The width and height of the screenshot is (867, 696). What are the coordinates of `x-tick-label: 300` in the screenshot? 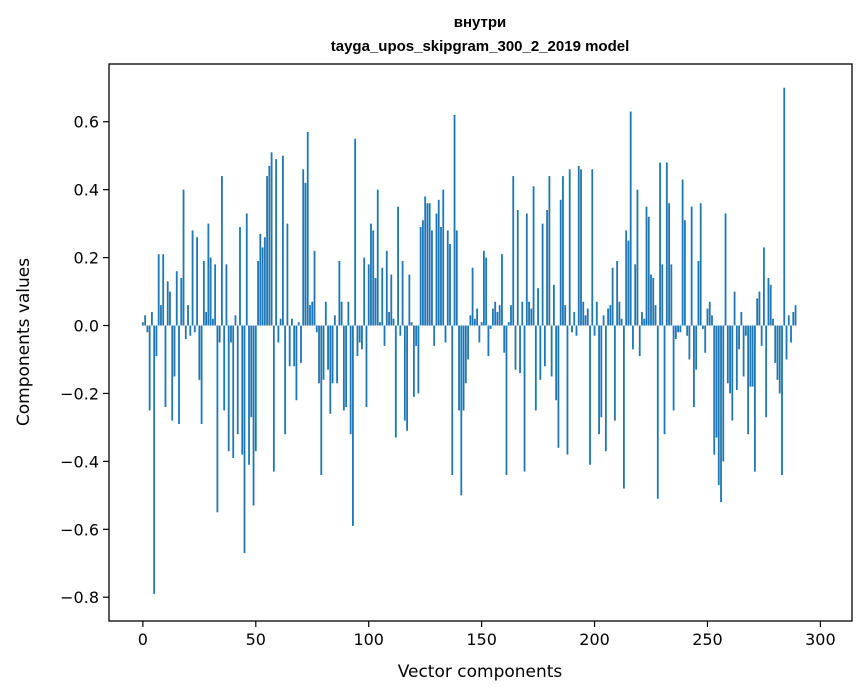 It's located at (820, 639).